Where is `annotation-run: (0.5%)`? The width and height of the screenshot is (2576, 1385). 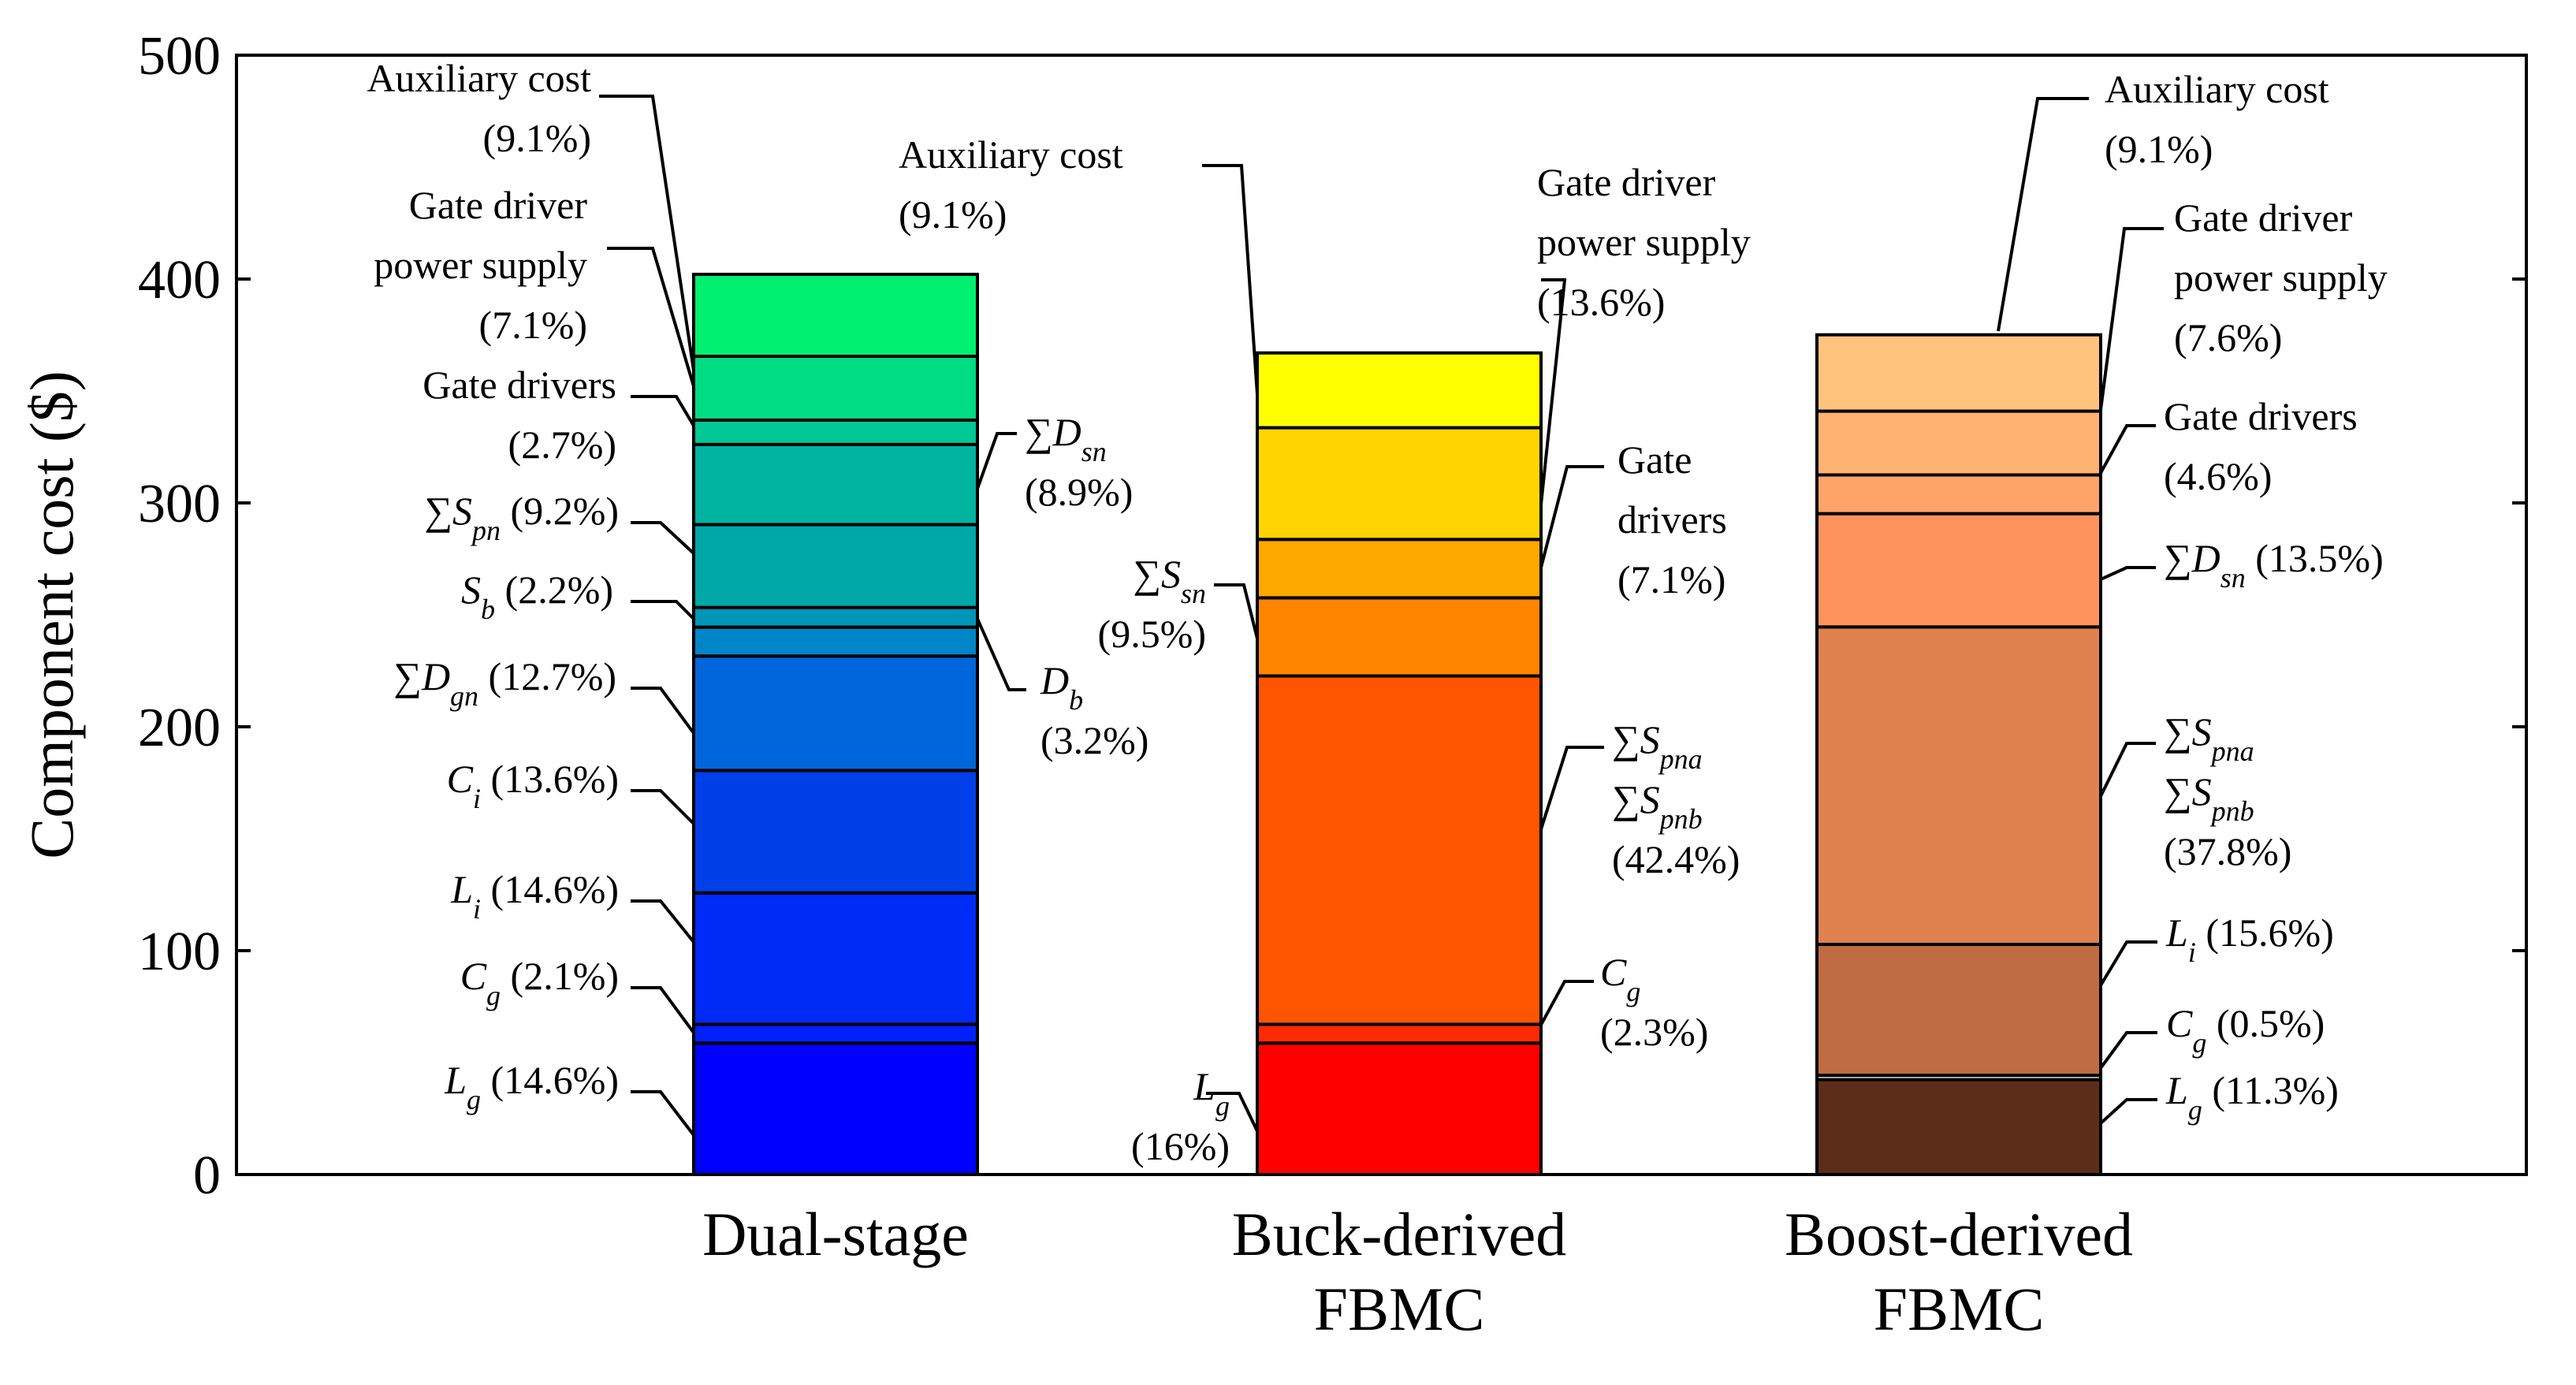 annotation-run: (0.5%) is located at coordinates (2265, 1023).